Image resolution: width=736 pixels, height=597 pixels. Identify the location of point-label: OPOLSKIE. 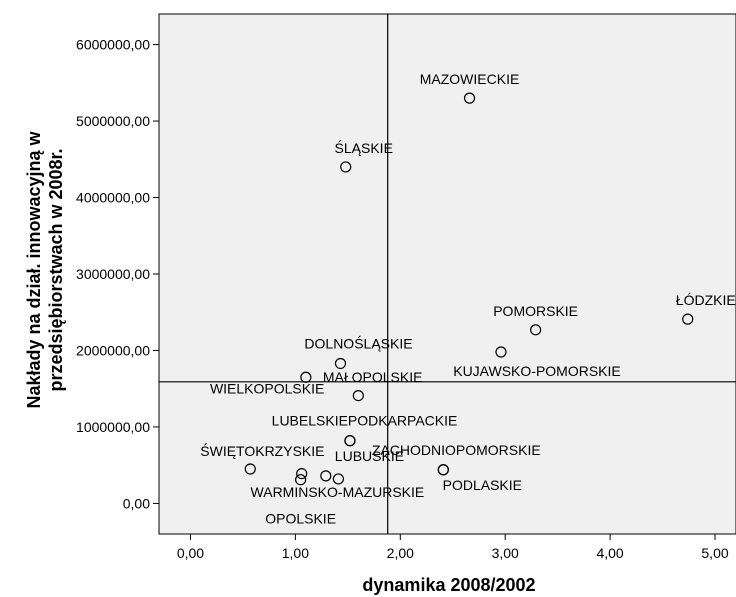
(300, 519).